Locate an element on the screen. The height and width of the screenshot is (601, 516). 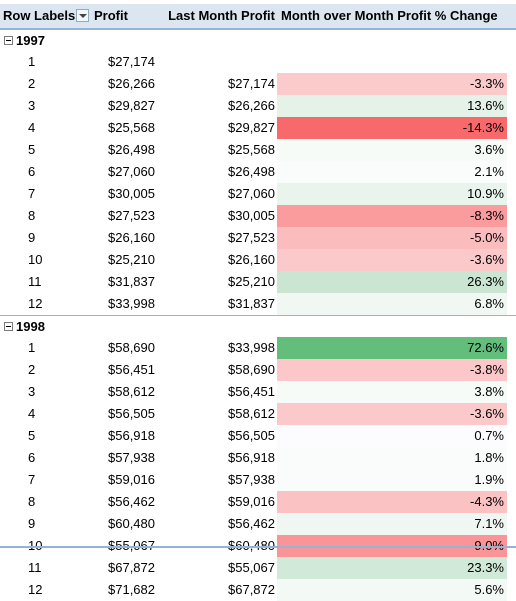
table-row: 4 $56,505 $58,612 -3.6% is located at coordinates (258, 414).